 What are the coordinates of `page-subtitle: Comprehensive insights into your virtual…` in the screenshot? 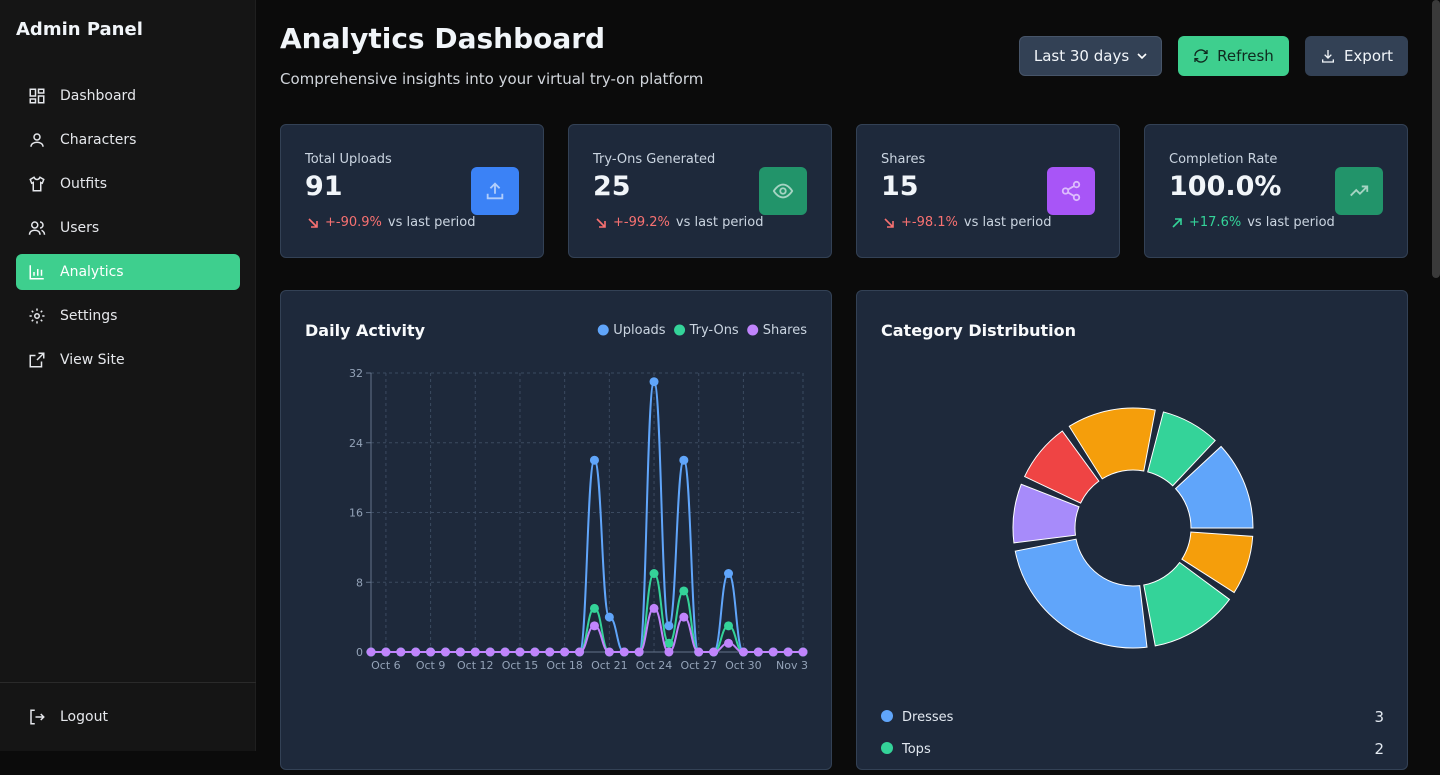 It's located at (492, 79).